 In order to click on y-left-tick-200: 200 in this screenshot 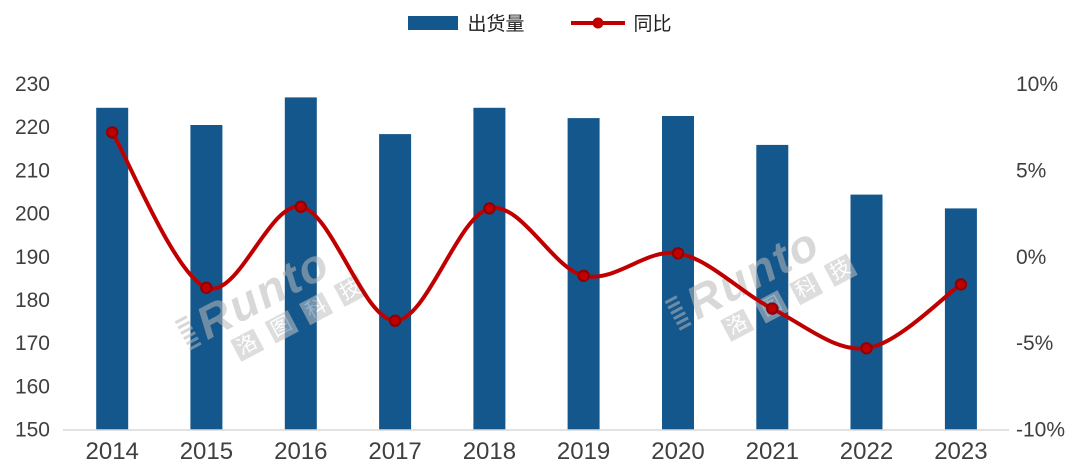, I will do `click(32, 214)`.